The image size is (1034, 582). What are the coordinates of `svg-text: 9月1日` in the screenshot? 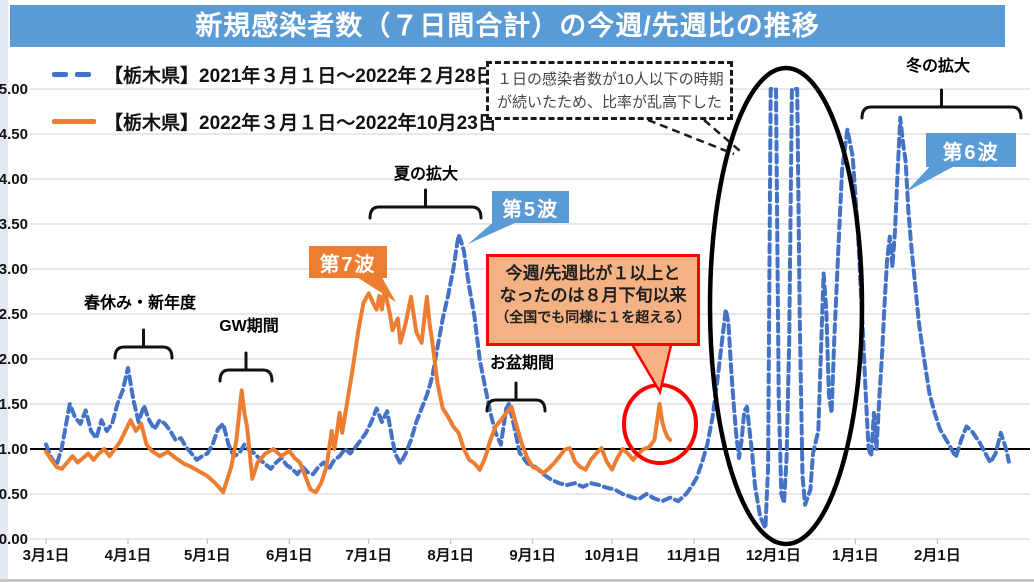 It's located at (532, 555).